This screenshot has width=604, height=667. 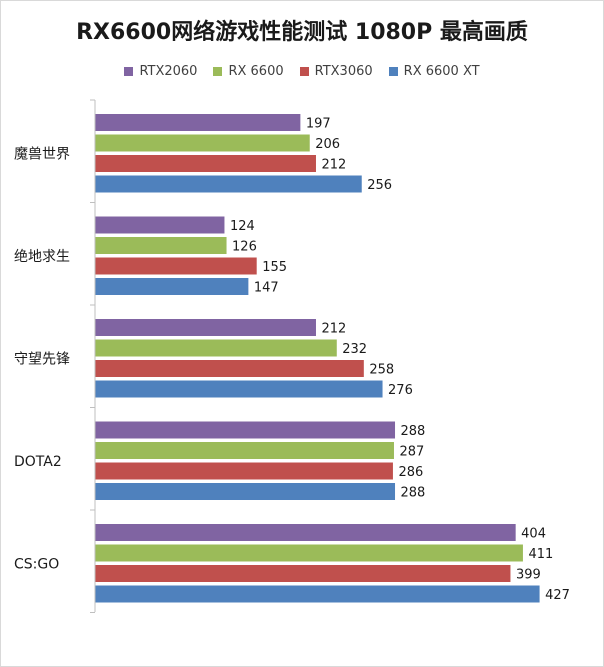 I want to click on data-label: 287, so click(x=411, y=452).